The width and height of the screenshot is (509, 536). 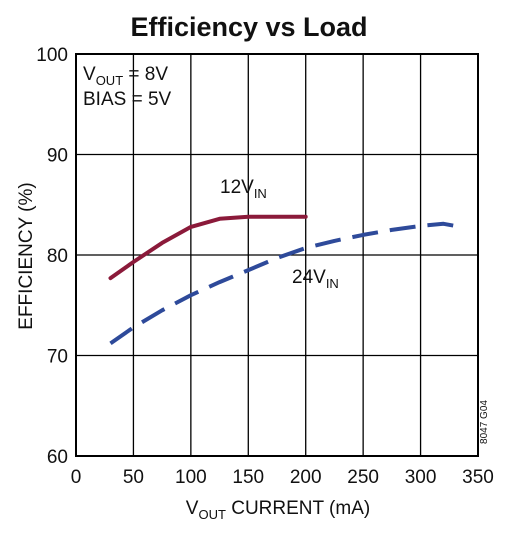 I want to click on series-label-24vin: 24VIN, so click(x=315, y=279).